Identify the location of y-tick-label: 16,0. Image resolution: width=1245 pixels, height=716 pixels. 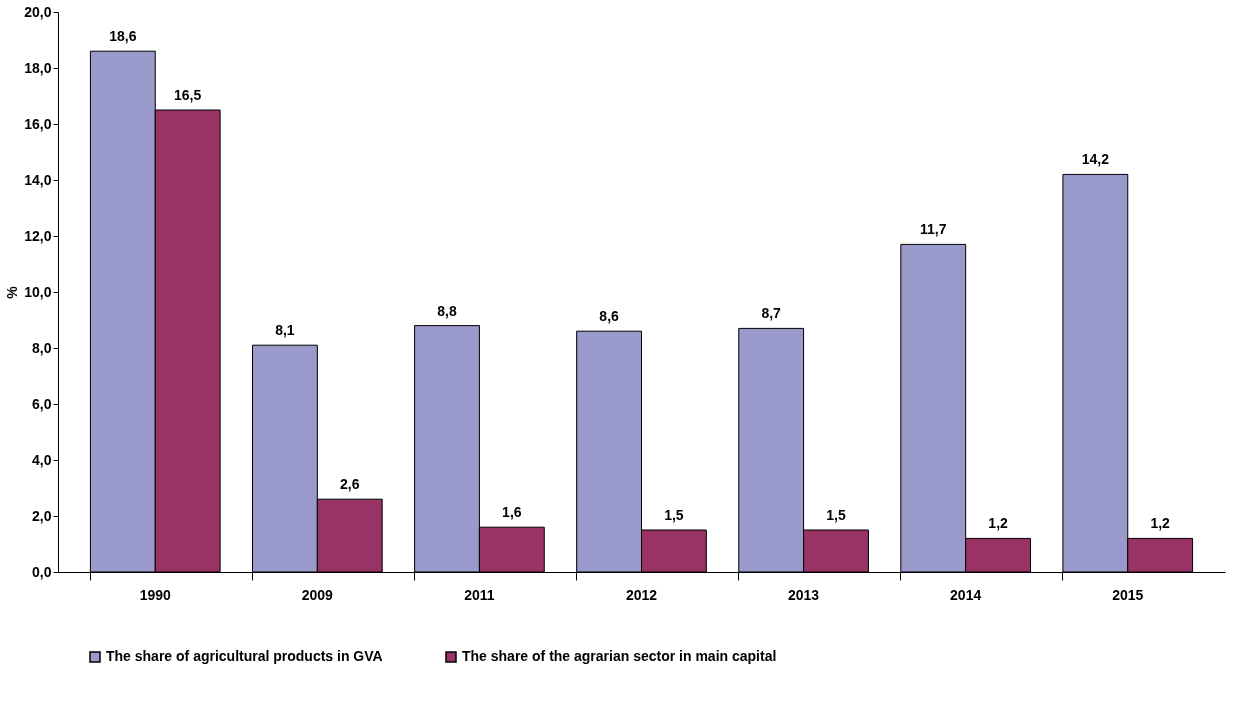
(38, 123).